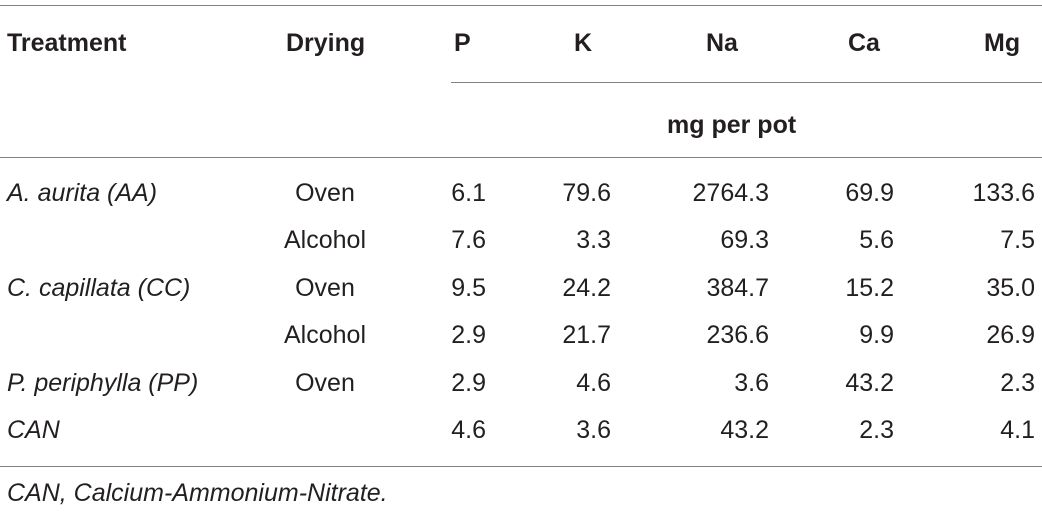  What do you see at coordinates (521, 5) in the screenshot?
I see `table-top-rule` at bounding box center [521, 5].